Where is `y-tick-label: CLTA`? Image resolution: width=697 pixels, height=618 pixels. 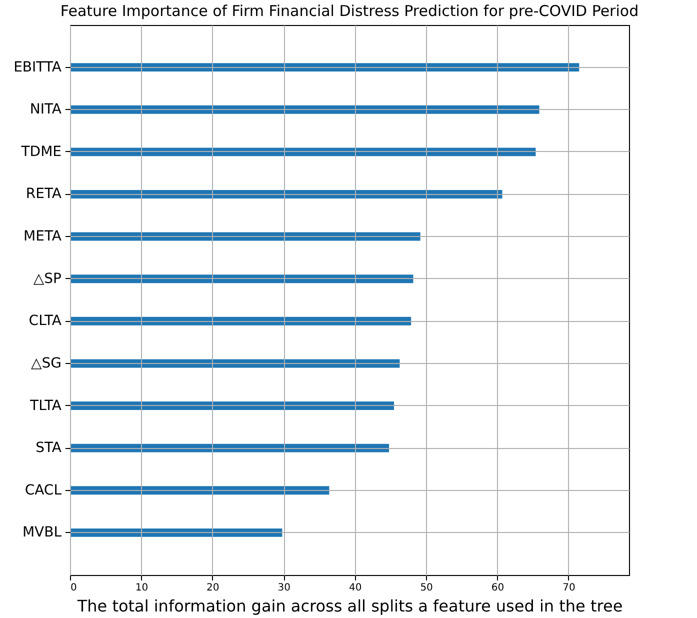 y-tick-label: CLTA is located at coordinates (45, 321).